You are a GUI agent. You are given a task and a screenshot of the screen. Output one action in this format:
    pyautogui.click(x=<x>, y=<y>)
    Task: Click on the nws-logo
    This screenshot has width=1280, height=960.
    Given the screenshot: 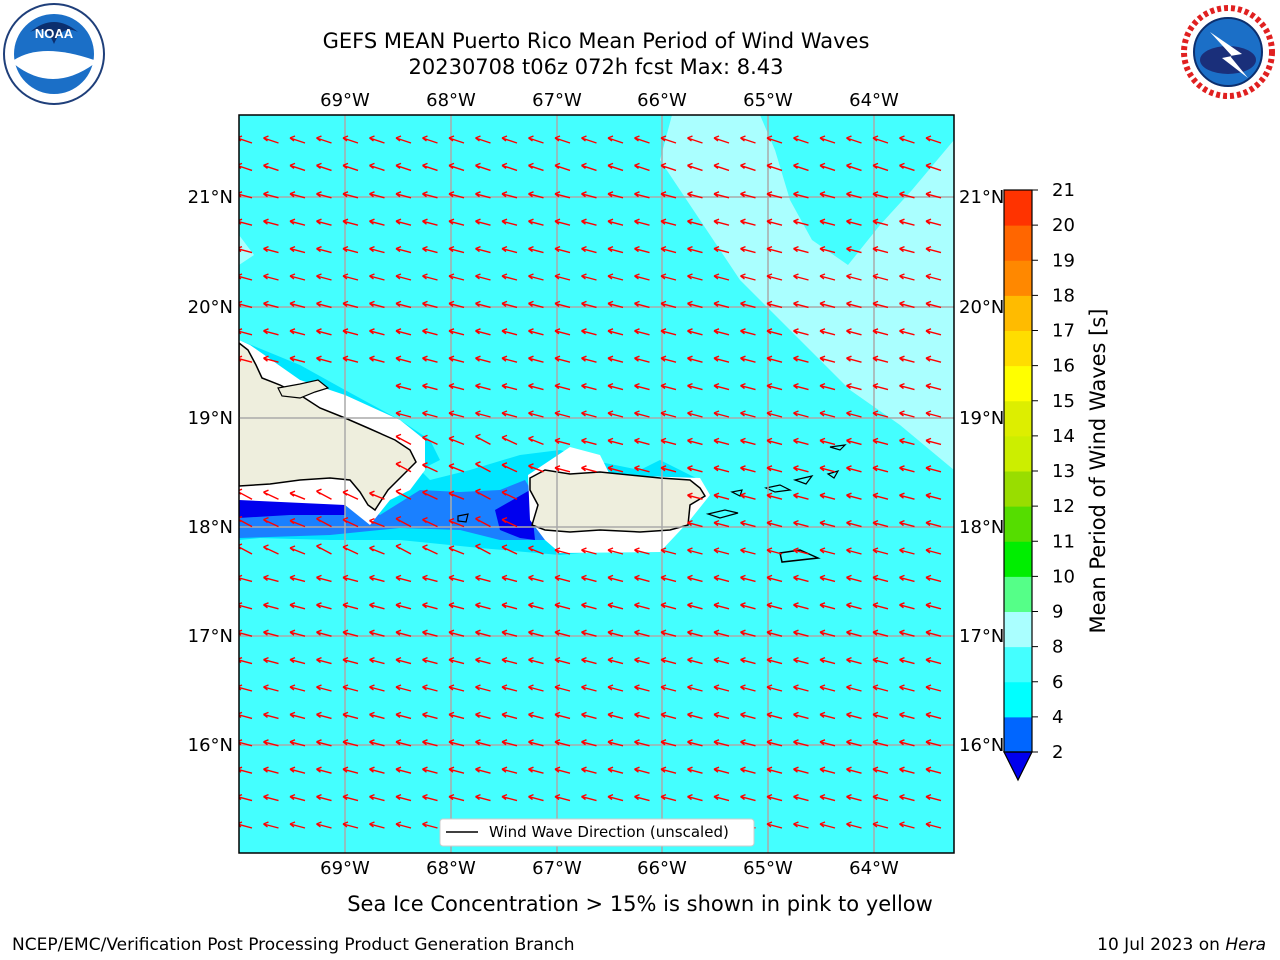 What is the action you would take?
    pyautogui.click(x=1228, y=52)
    